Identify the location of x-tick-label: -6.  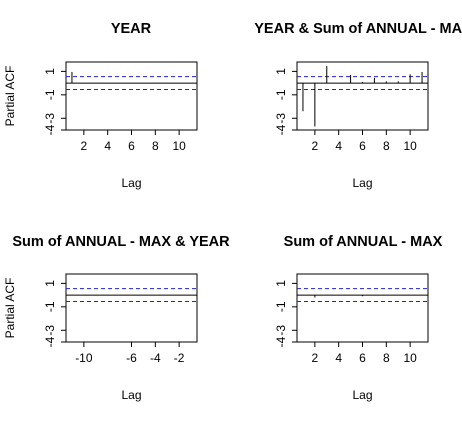
(131, 358).